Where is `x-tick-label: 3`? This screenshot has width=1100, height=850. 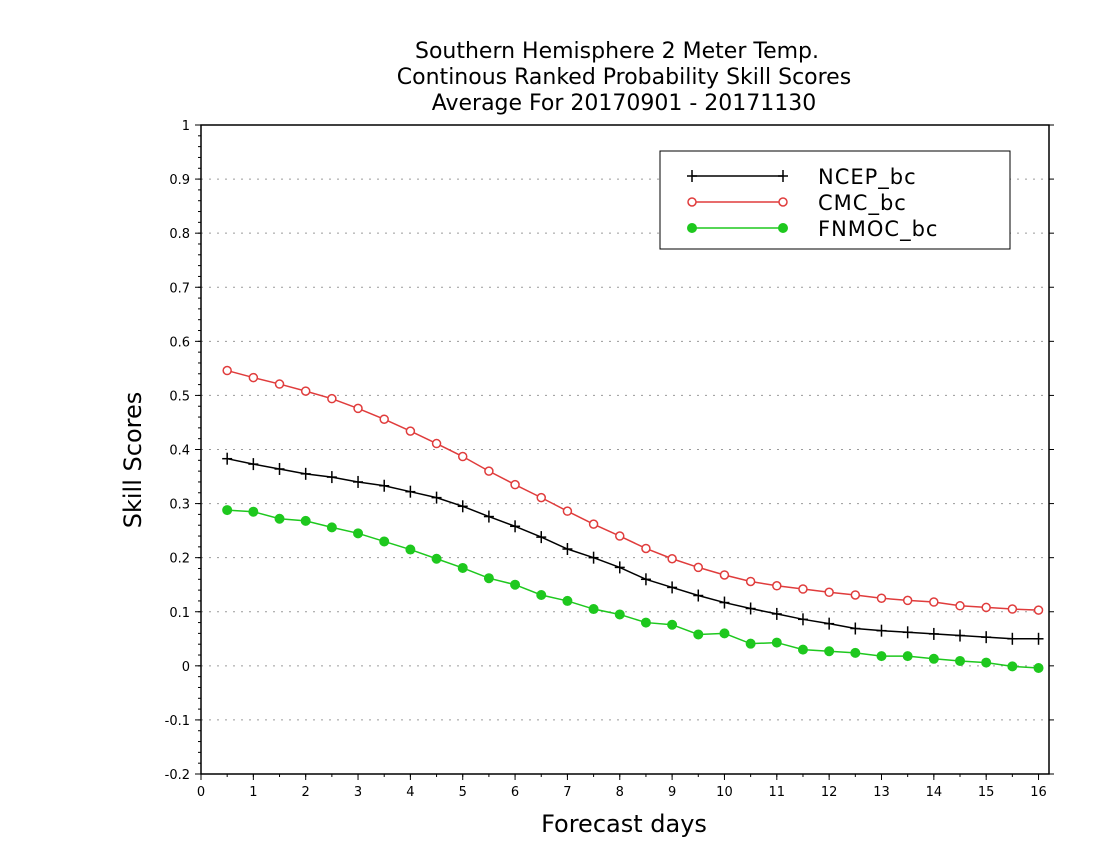 x-tick-label: 3 is located at coordinates (358, 792).